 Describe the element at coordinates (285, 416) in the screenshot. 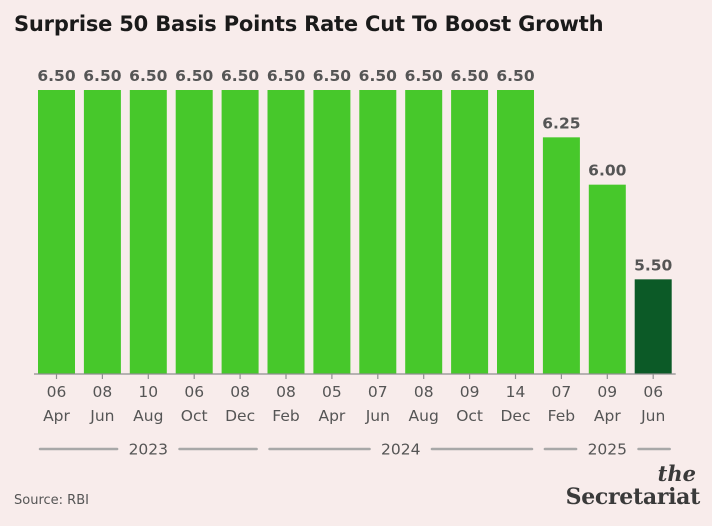

I see `x-label-month-5: Feb` at that location.